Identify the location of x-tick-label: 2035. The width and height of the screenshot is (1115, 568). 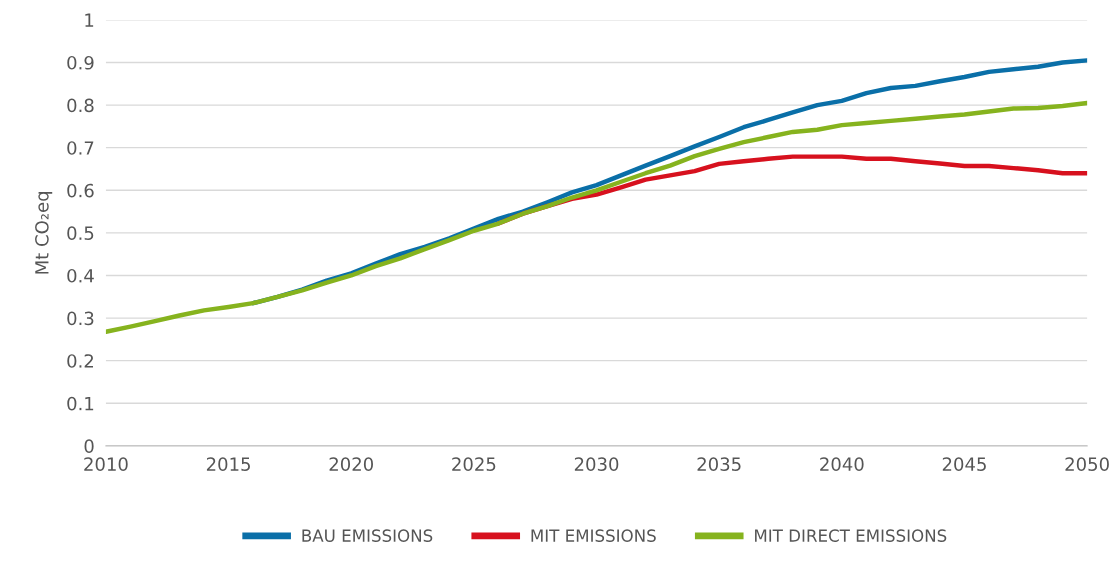
(719, 464).